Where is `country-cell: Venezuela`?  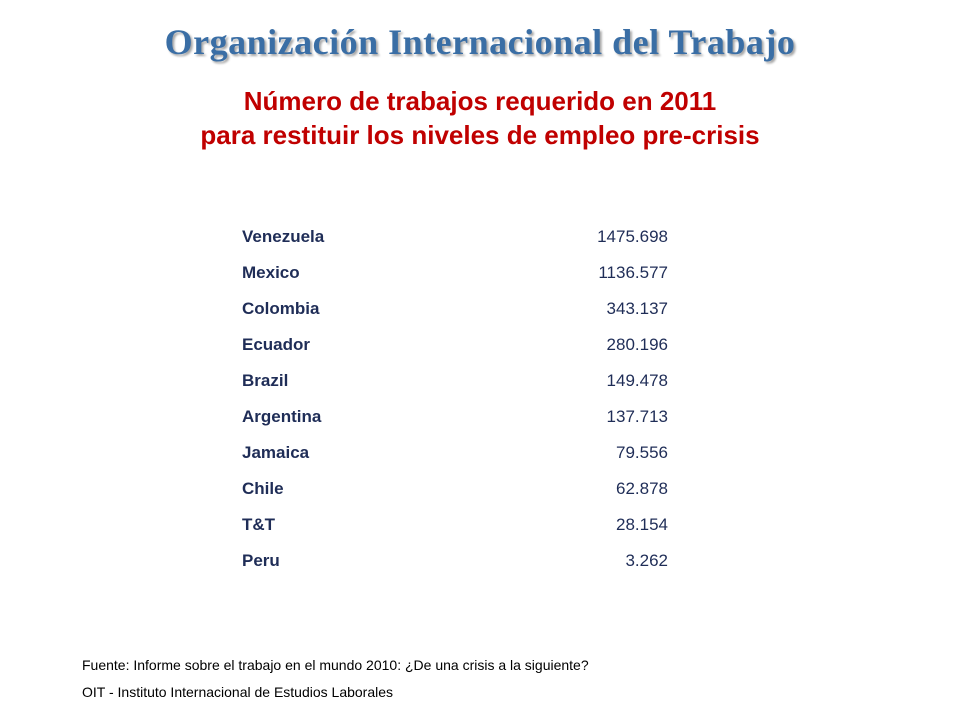 country-cell: Venezuela is located at coordinates (283, 236).